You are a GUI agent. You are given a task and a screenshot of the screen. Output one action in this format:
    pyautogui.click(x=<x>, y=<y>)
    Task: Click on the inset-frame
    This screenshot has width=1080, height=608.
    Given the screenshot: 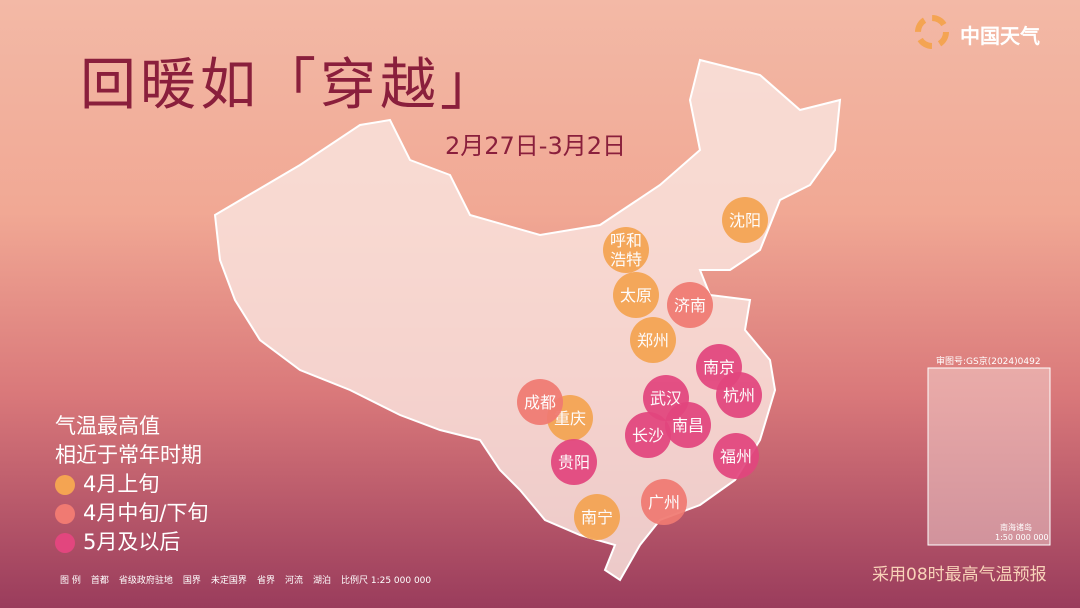 What is the action you would take?
    pyautogui.click(x=989, y=456)
    